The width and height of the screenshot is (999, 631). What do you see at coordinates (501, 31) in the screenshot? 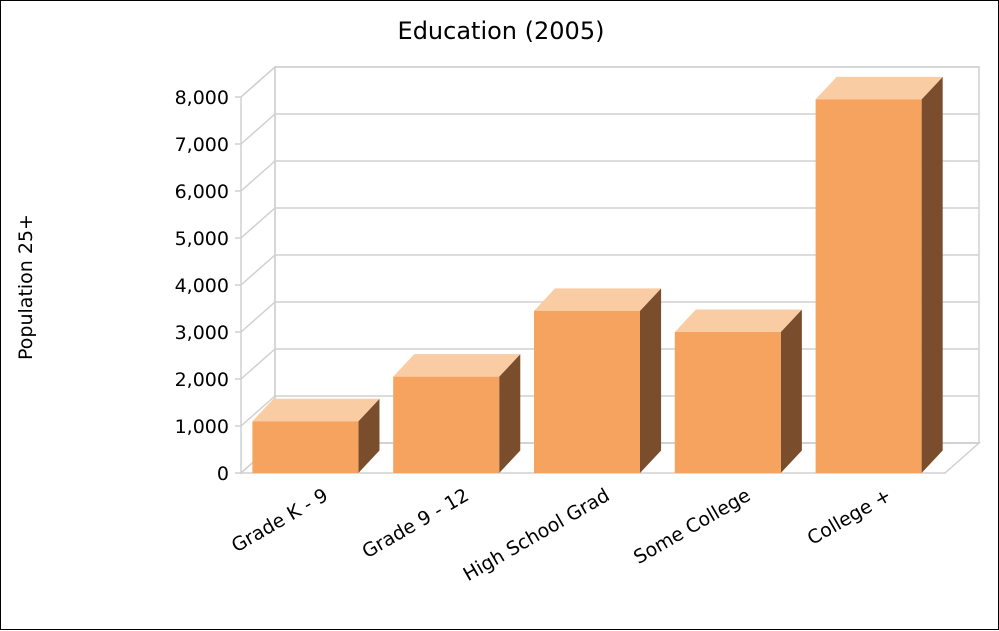
I see `chart-title: Education (2005)` at bounding box center [501, 31].